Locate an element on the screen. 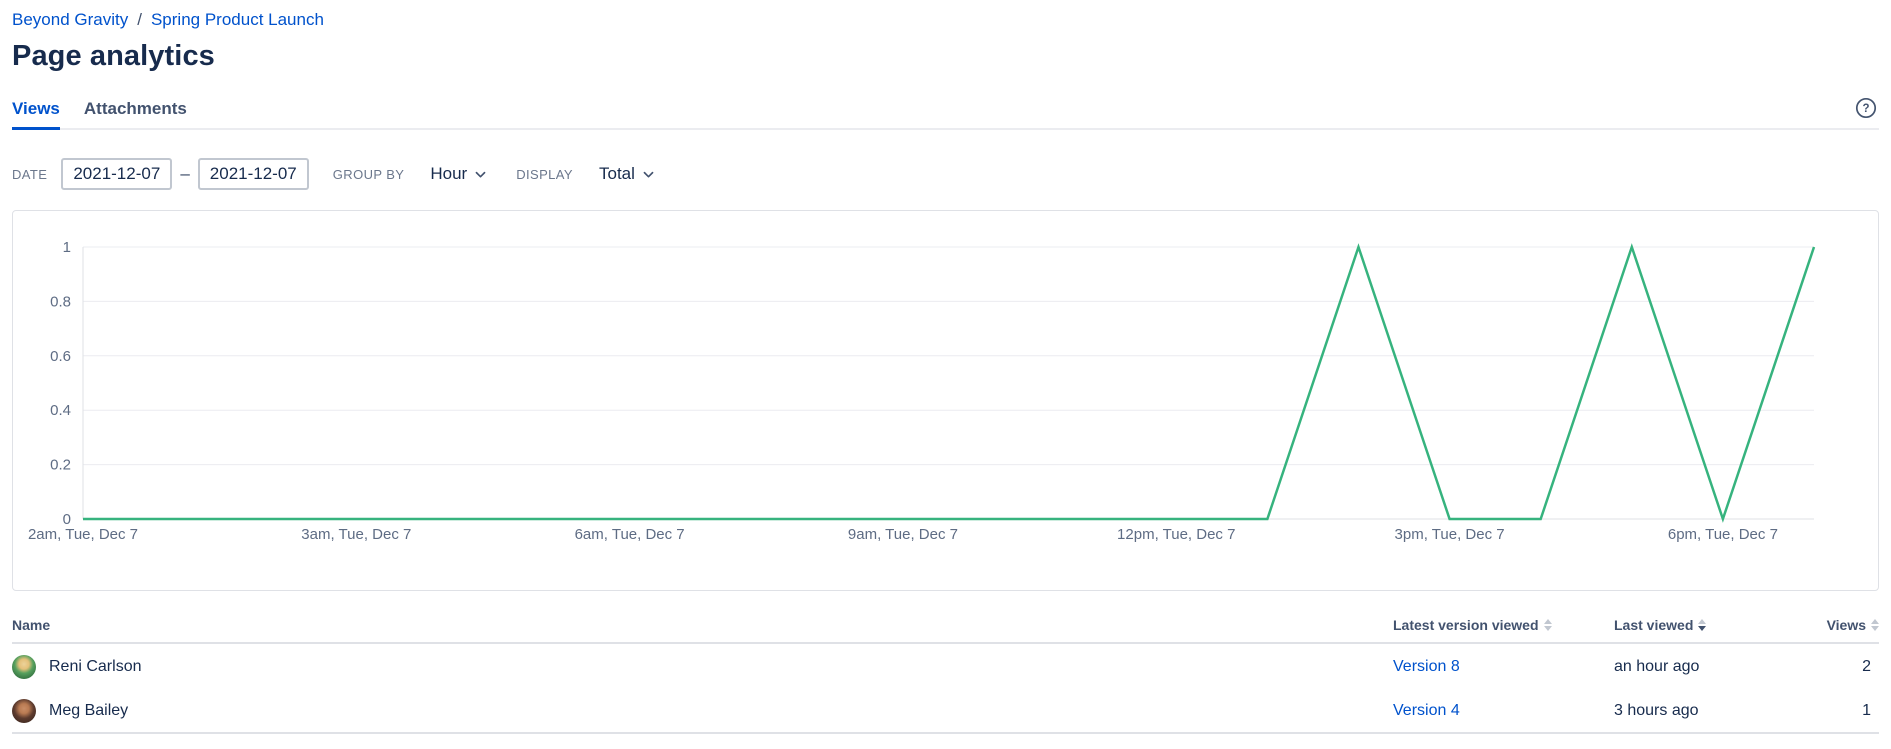  breadcrumb-link-space: Beyond Gravity is located at coordinates (70, 19).